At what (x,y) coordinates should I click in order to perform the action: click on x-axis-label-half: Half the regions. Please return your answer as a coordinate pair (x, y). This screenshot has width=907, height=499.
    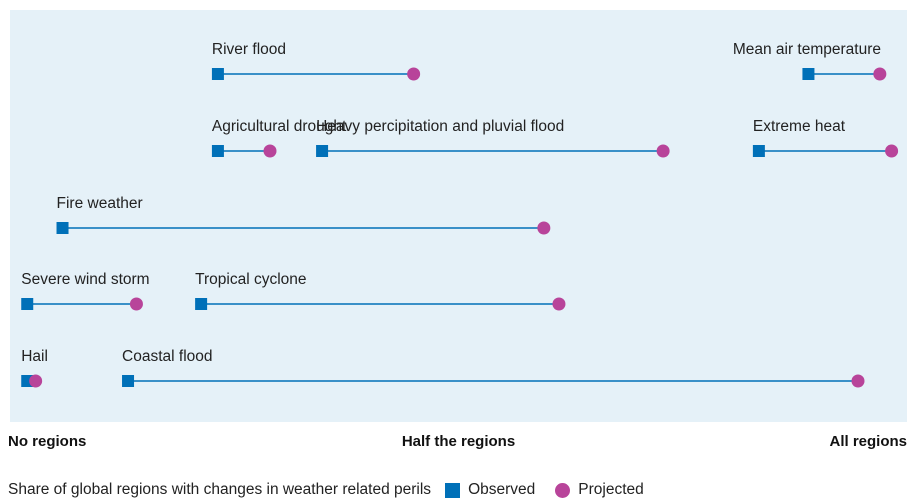
    Looking at the image, I should click on (458, 441).